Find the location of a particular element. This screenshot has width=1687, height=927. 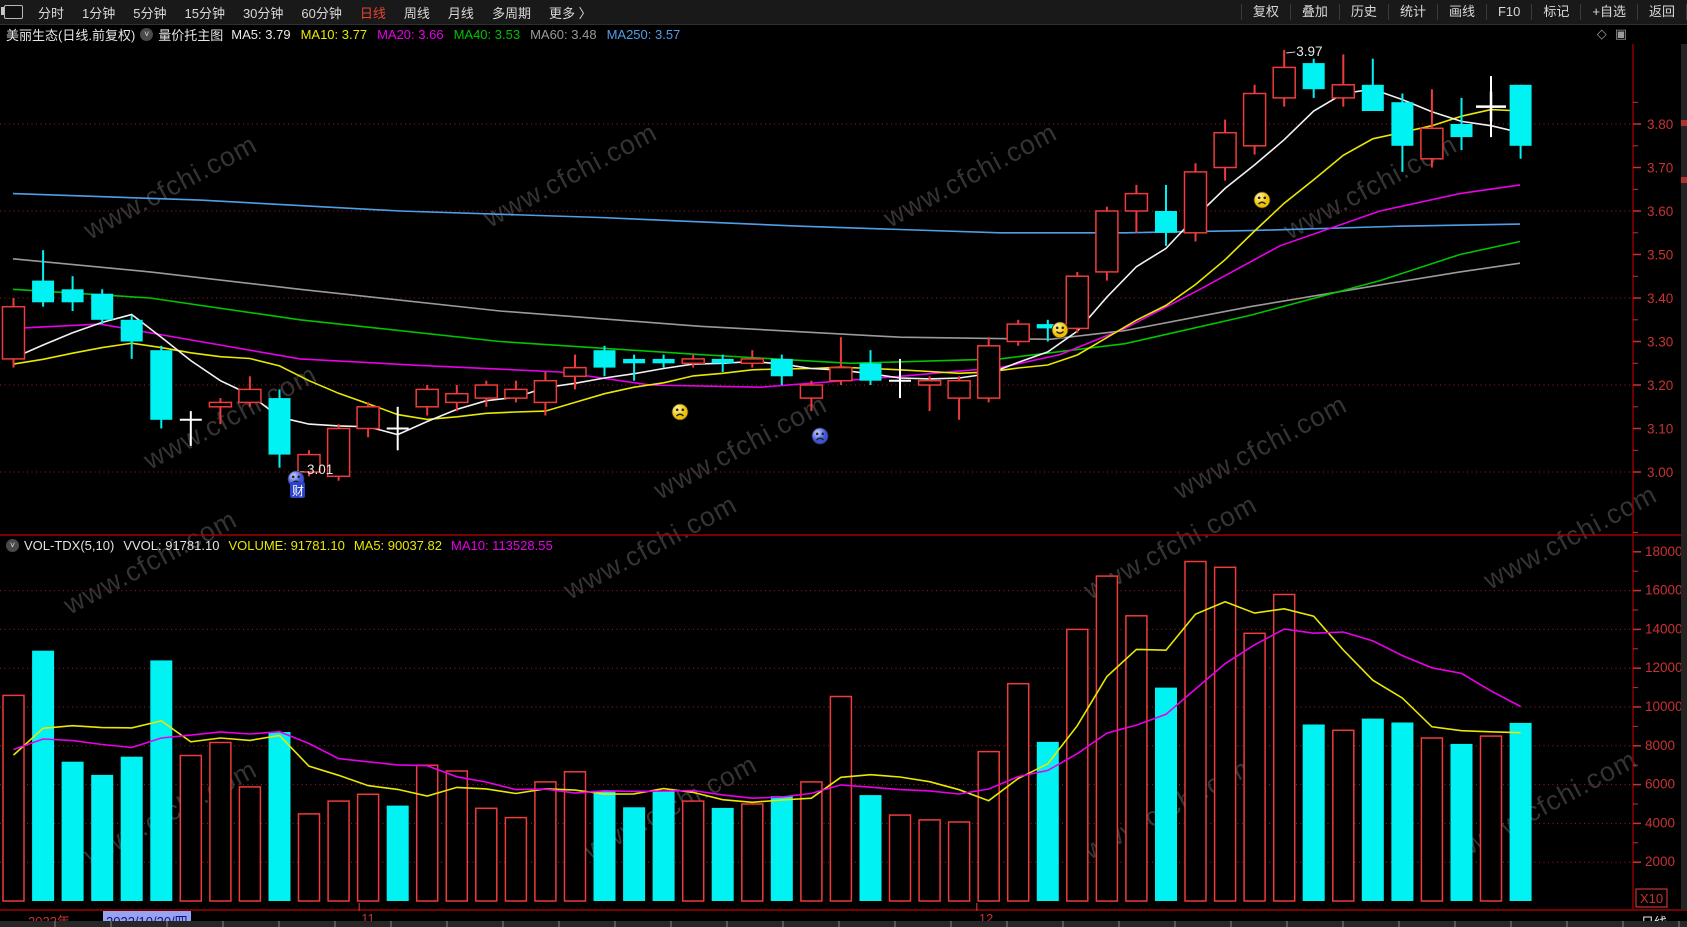

vol-ma5-value: MA5: 90037.82 is located at coordinates (397, 545).